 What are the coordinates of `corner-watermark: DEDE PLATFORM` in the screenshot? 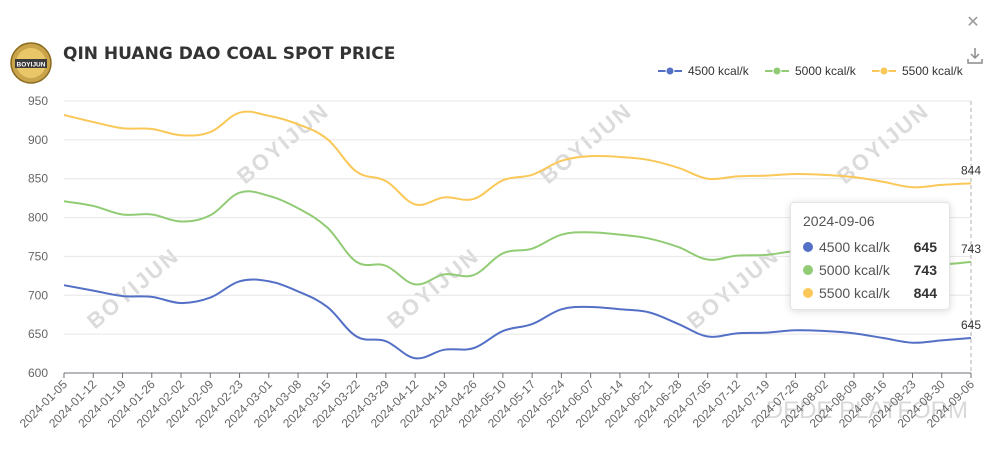 It's located at (867, 410).